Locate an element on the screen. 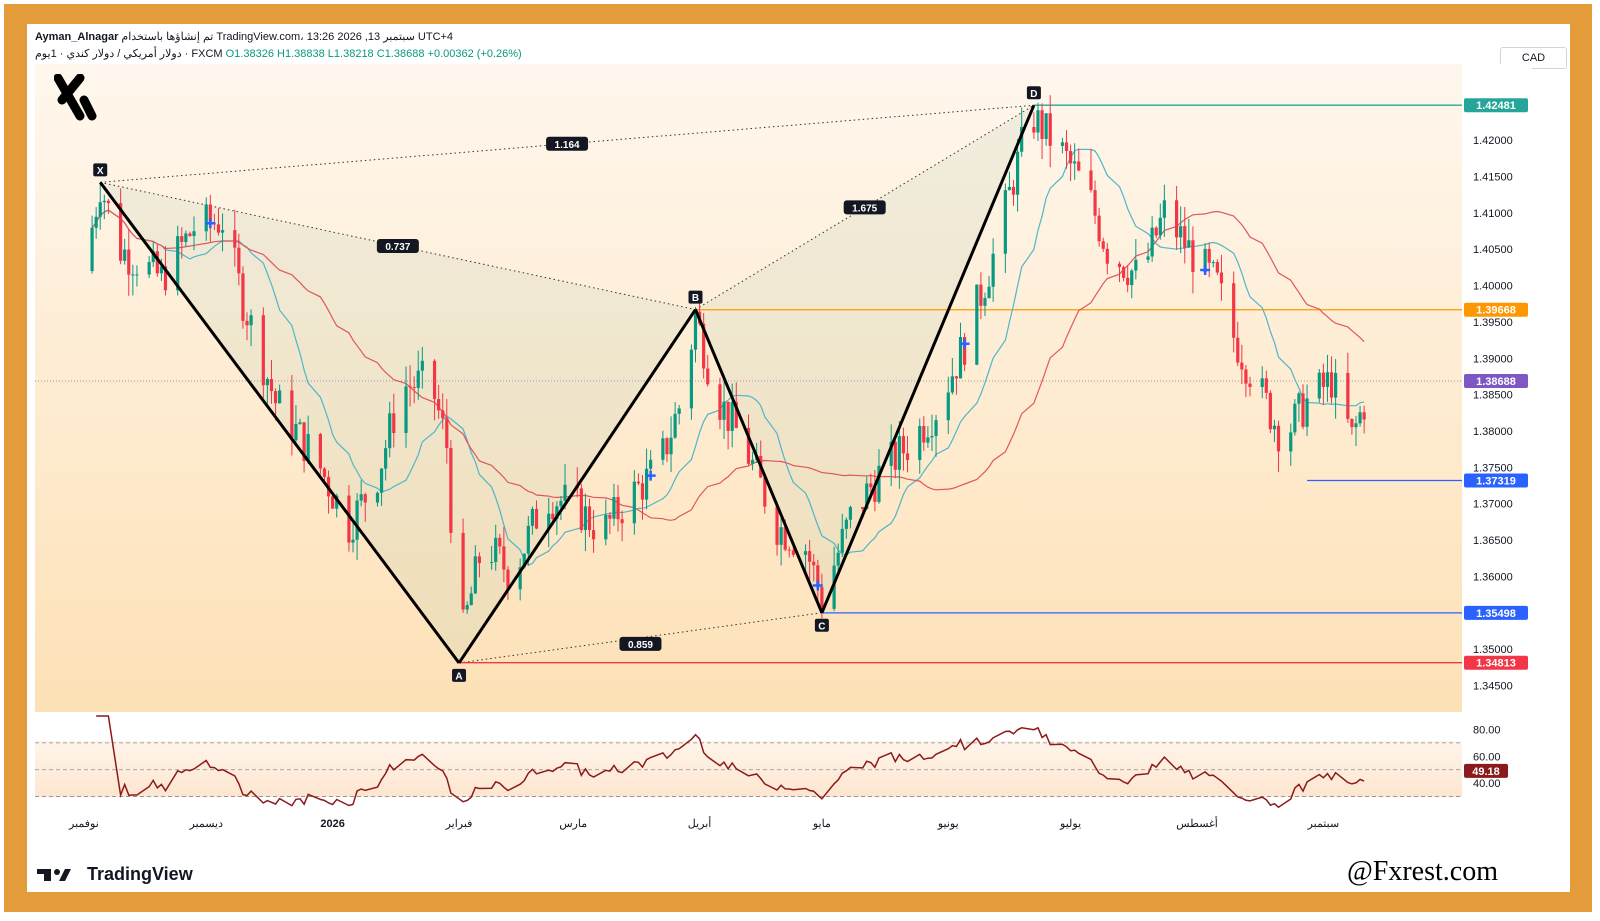 This screenshot has width=1600, height=921. price-tick-label: 1.42000 is located at coordinates (1493, 141).